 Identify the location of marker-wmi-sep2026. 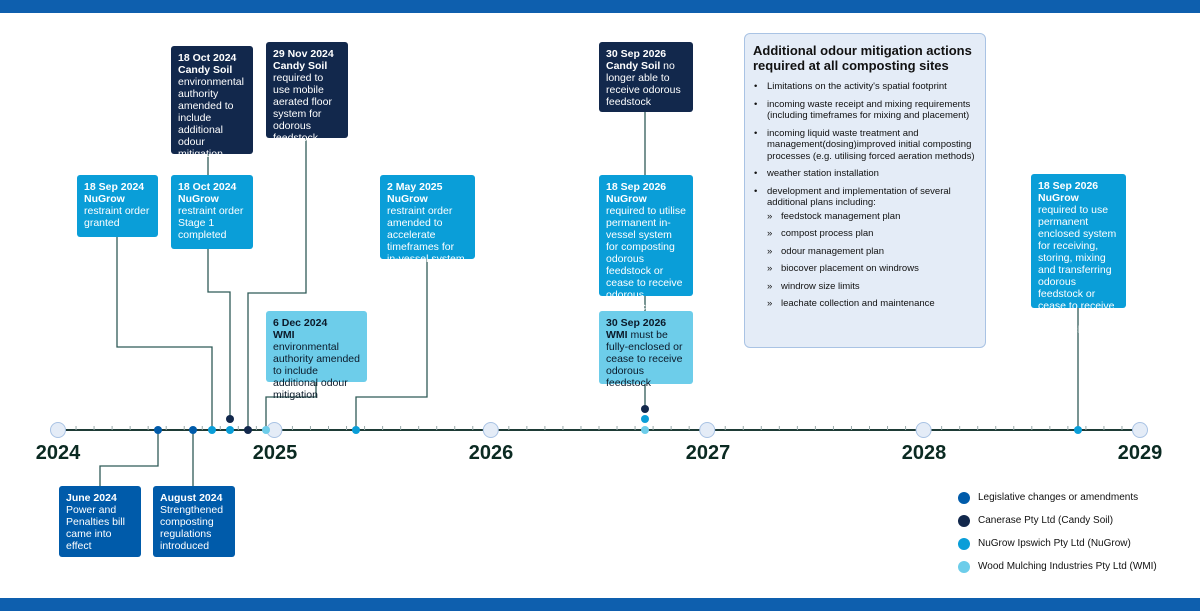
(645, 430).